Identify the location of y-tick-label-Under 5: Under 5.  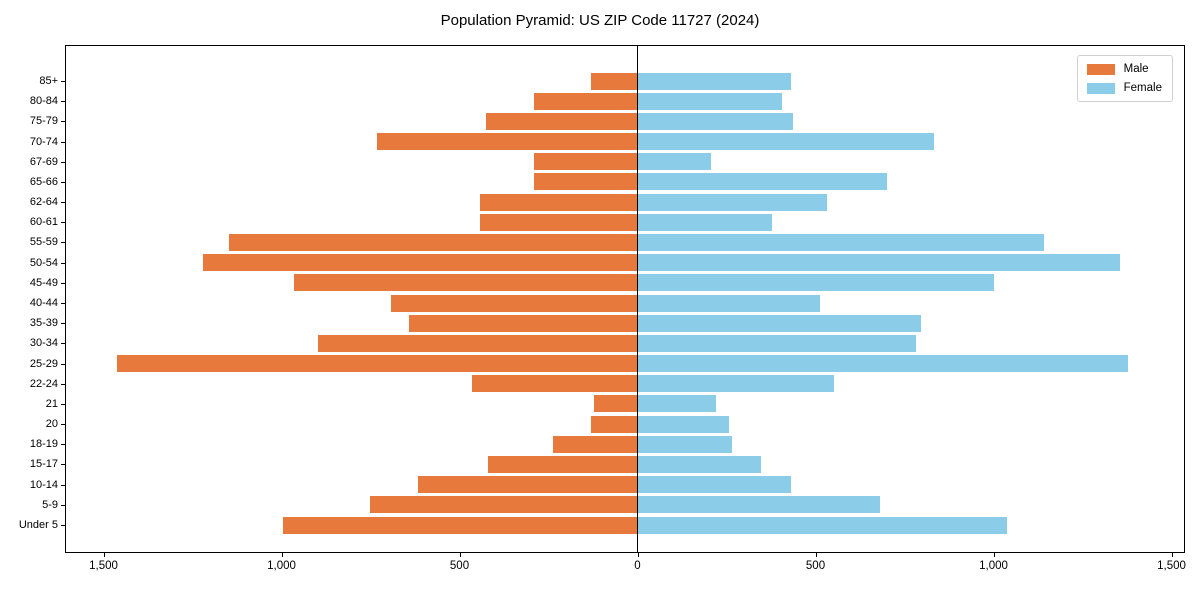
(38, 525).